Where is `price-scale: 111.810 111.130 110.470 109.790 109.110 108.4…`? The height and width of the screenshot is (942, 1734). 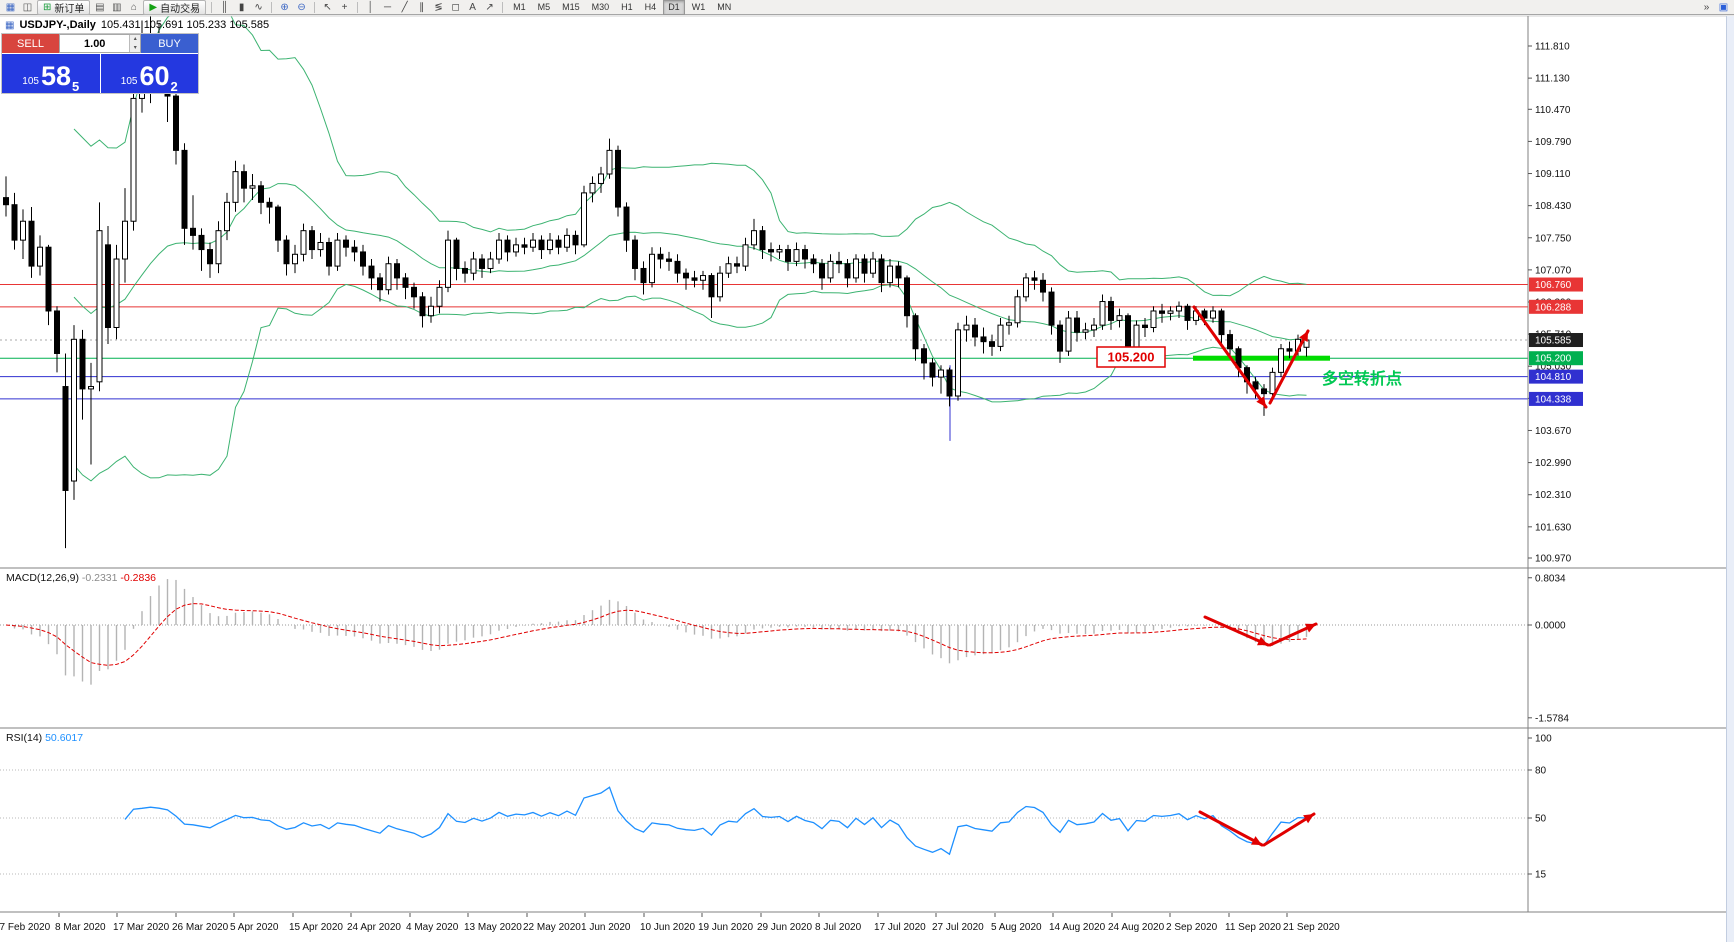
price-scale: 111.810 111.130 110.470 109.790 109.110 108.4… is located at coordinates (1555, 461).